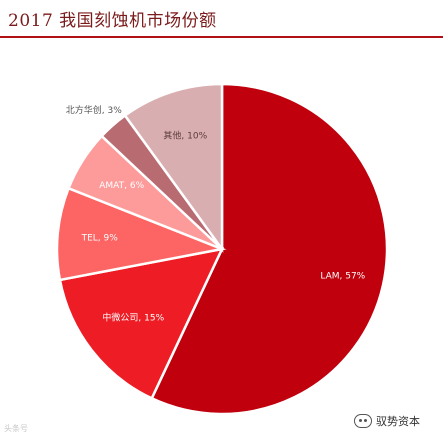 Image resolution: width=443 pixels, height=440 pixels. What do you see at coordinates (16, 428) in the screenshot?
I see `watermark-left: 头条号` at bounding box center [16, 428].